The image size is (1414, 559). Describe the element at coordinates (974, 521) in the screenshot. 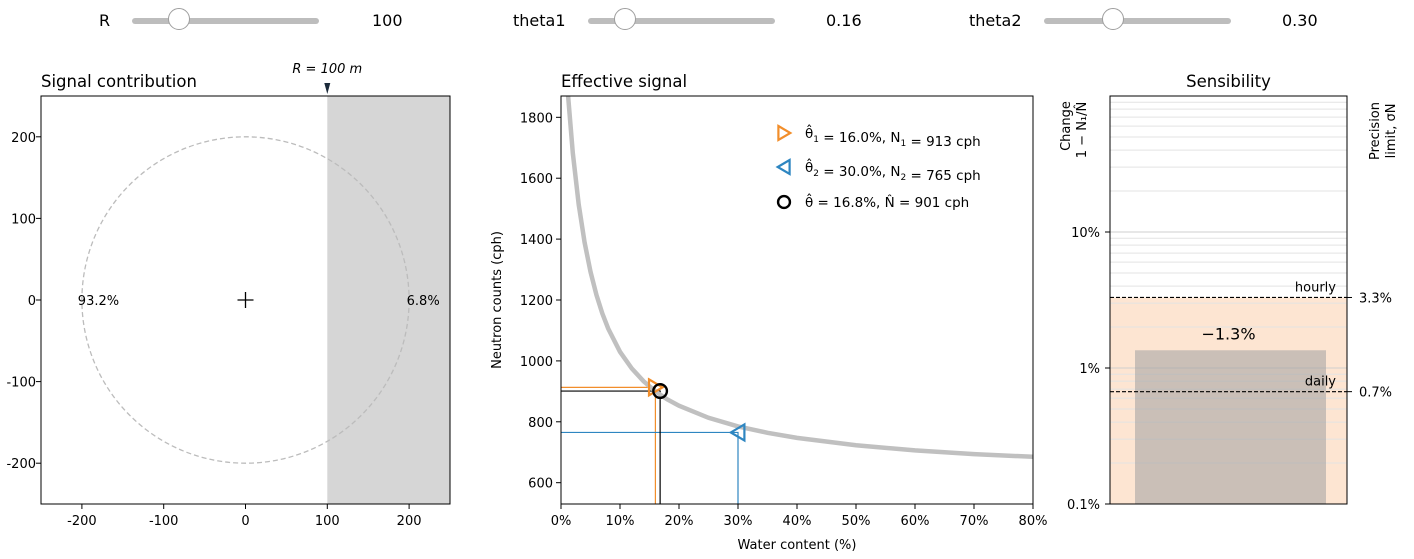

I see `x-tick-label: 70%` at that location.